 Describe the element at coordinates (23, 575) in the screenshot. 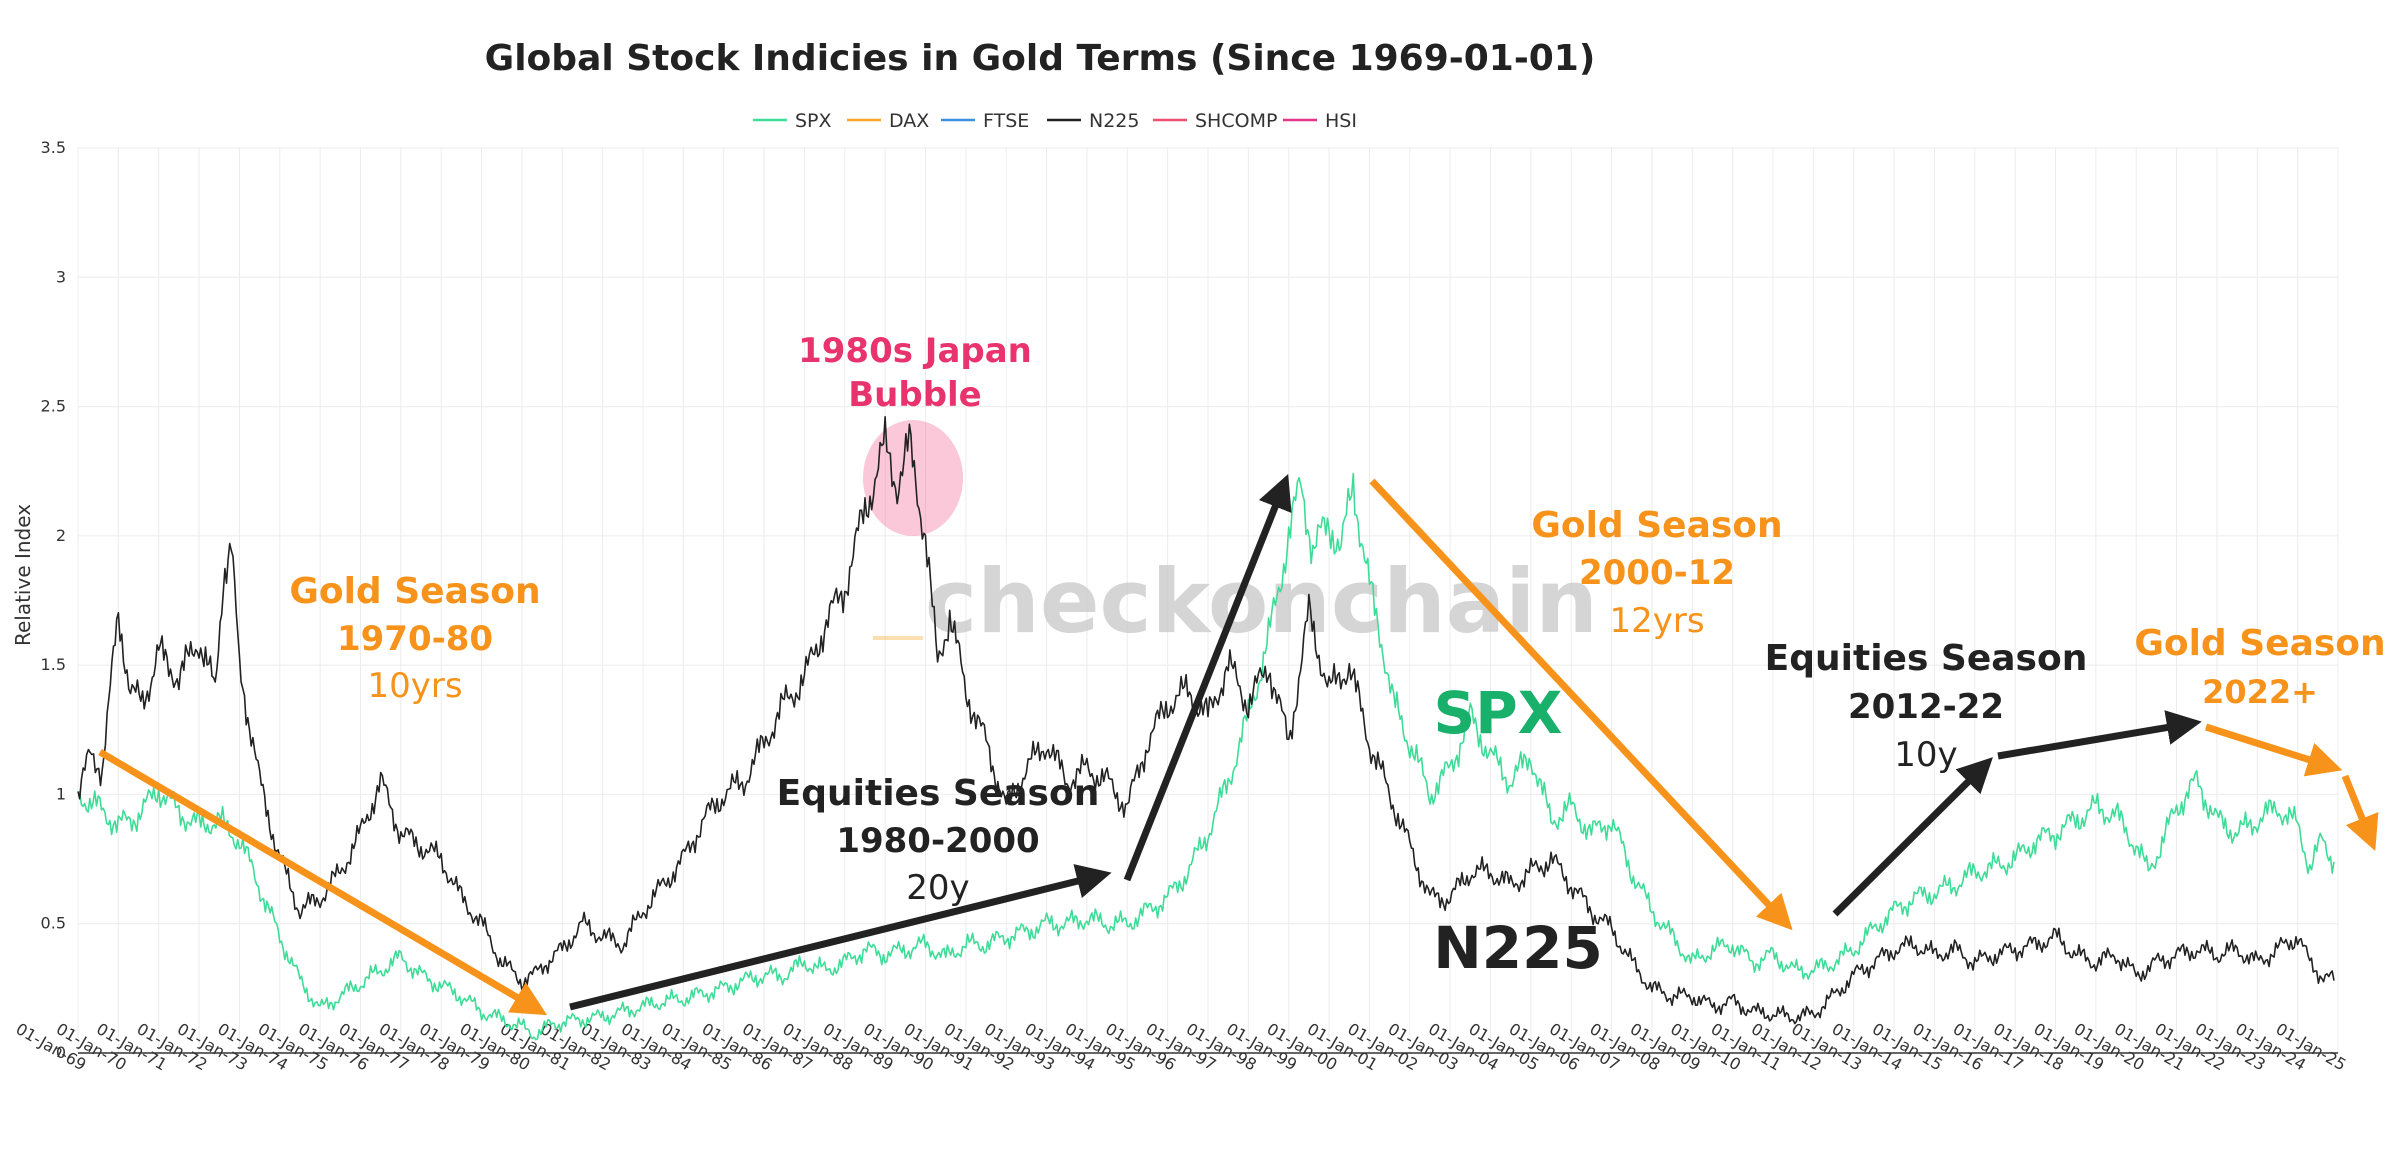

I see `y-axis-label: Relative Index` at that location.